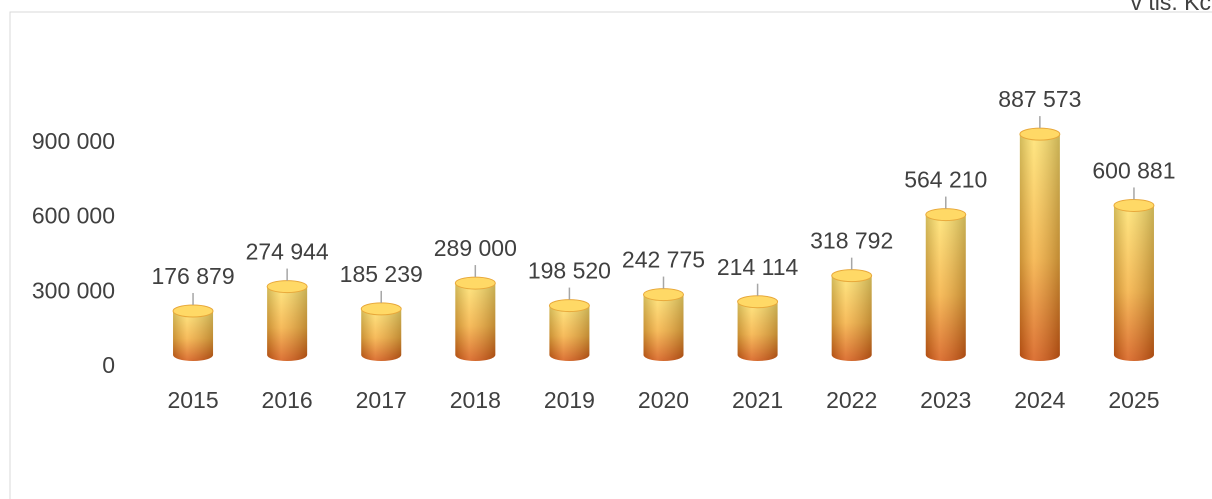  What do you see at coordinates (287, 252) in the screenshot?
I see `data-label: 274 944` at bounding box center [287, 252].